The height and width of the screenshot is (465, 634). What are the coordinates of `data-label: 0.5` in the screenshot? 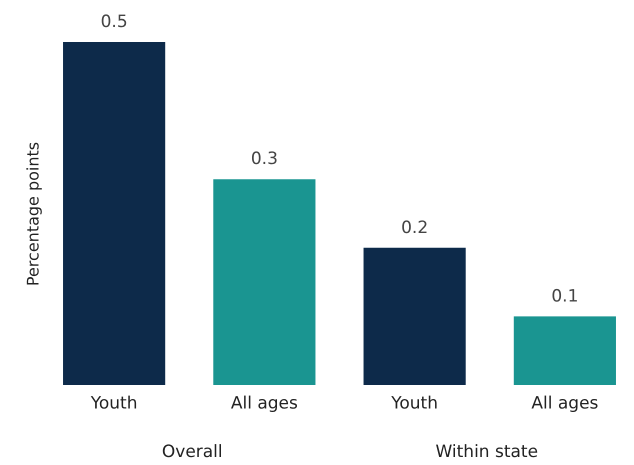 It's located at (114, 22).